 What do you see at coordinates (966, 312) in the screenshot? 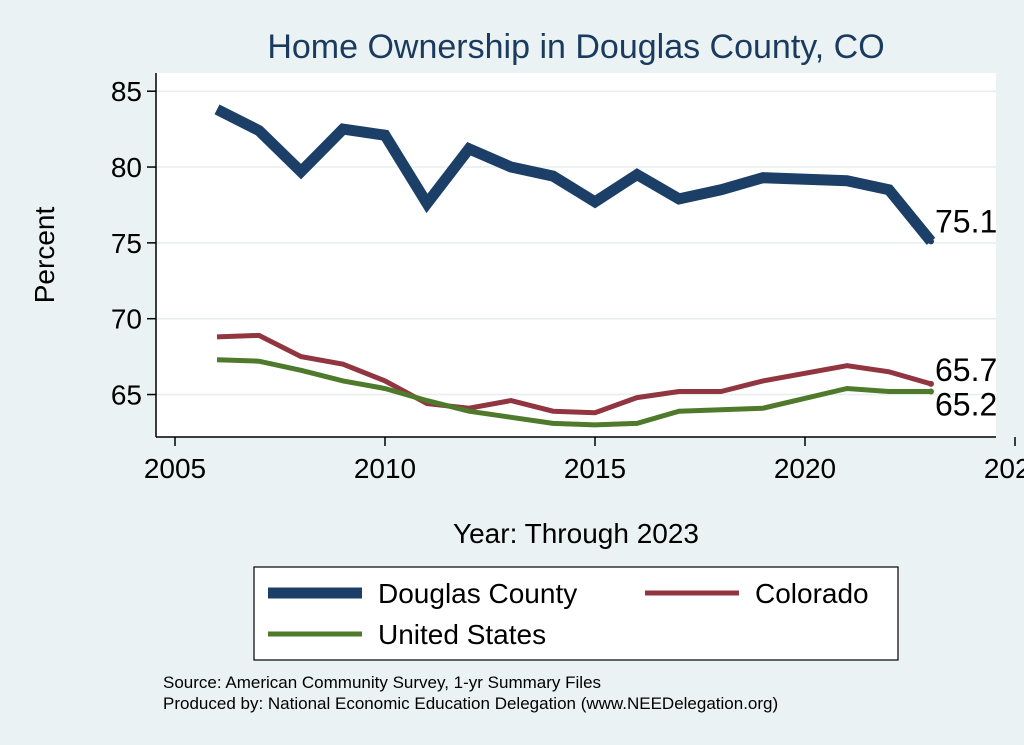
I see `end-labels: 75.1 65.765.2` at bounding box center [966, 312].